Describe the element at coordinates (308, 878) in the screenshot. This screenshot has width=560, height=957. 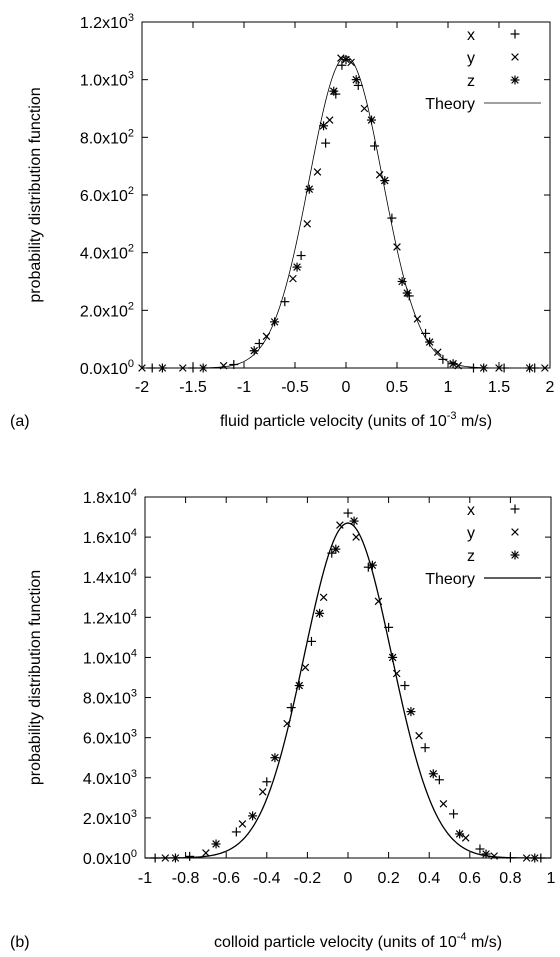
I see `panel-b-x-tick-label: -0.2` at that location.